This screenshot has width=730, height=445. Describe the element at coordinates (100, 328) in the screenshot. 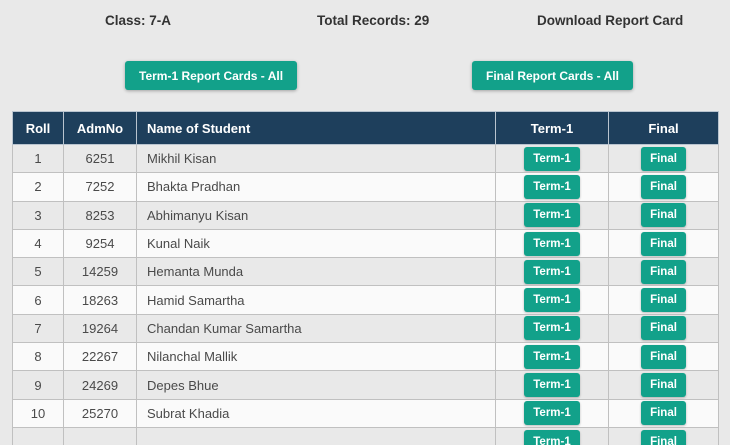

I see `admno-cell: 19264` at that location.